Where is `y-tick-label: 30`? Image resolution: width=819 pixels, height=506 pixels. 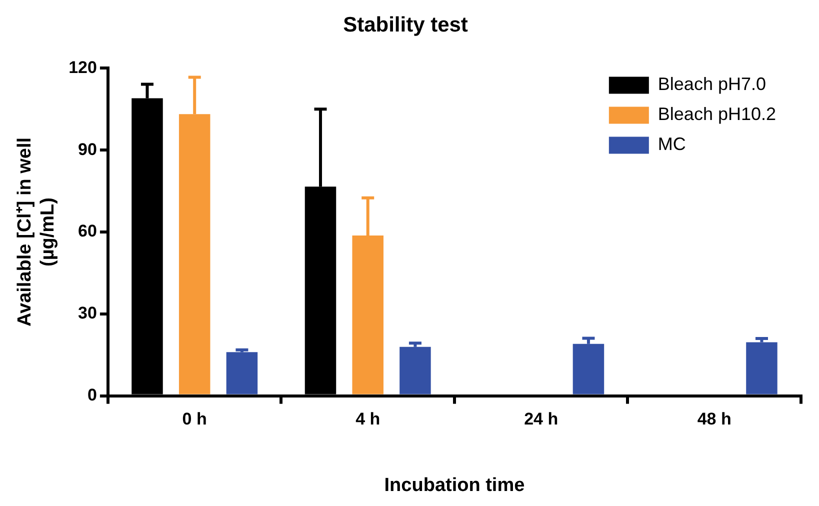 y-tick-label: 30 is located at coordinates (87, 313).